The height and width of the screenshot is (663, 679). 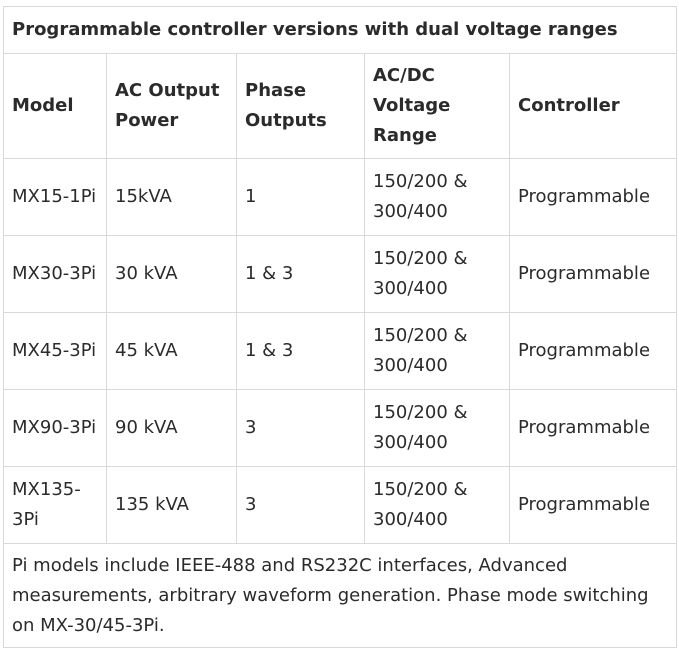 I want to click on cell-model: MX30-3Pi, so click(x=55, y=274).